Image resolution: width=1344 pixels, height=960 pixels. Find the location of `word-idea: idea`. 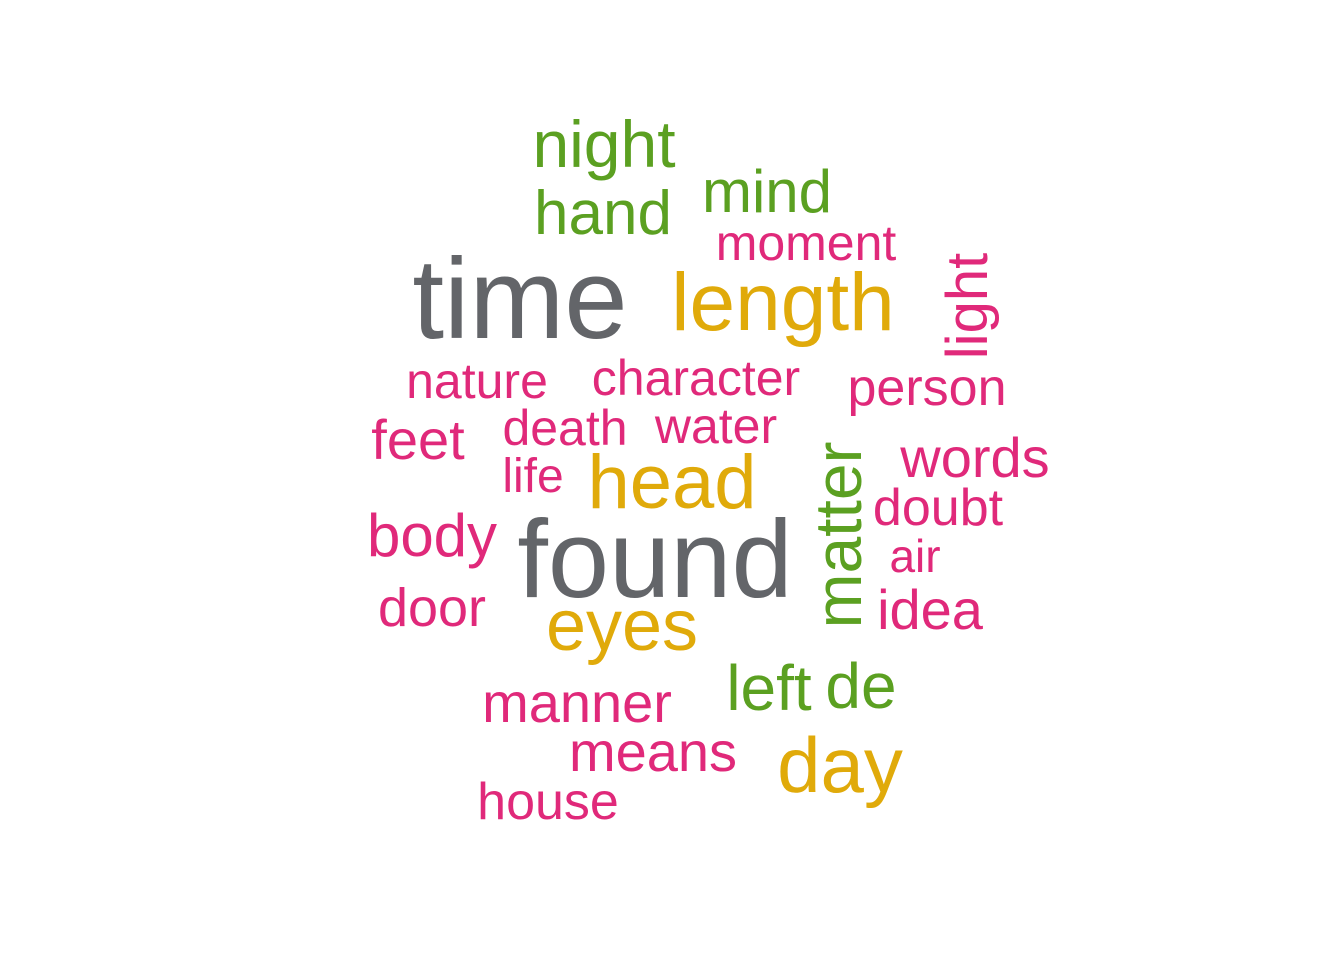

word-idea: idea is located at coordinates (930, 609).